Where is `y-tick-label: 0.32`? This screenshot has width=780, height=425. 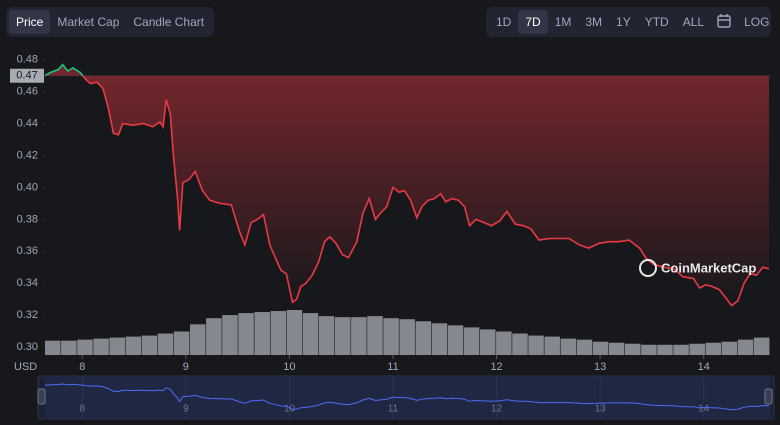
y-tick-label: 0.32 is located at coordinates (27, 315).